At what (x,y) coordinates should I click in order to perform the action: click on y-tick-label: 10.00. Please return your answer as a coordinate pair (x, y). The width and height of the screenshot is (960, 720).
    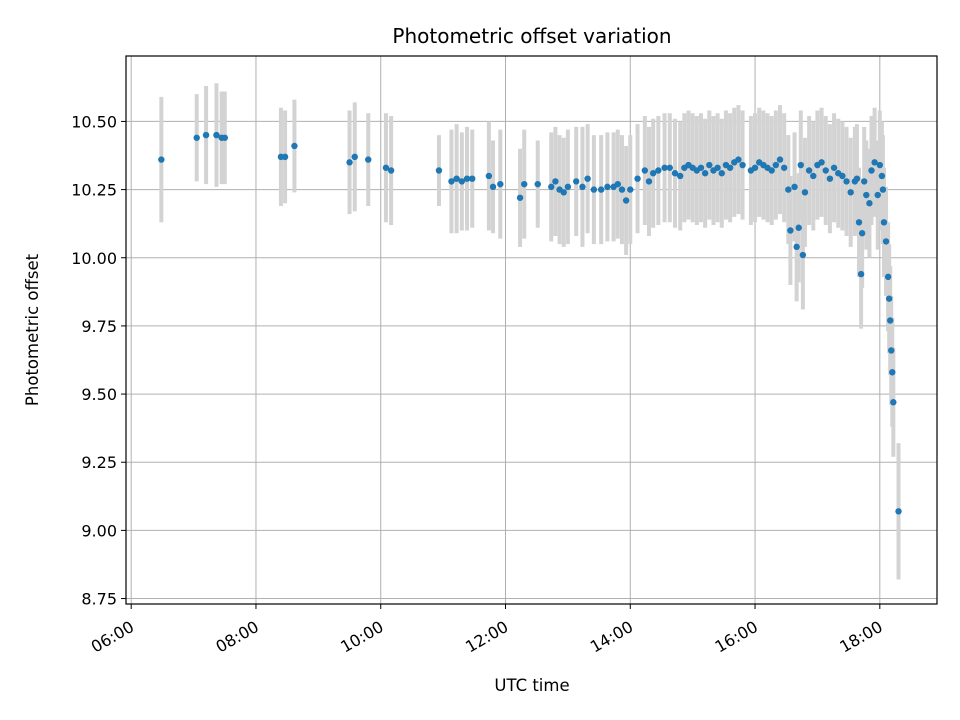
    Looking at the image, I should click on (94, 258).